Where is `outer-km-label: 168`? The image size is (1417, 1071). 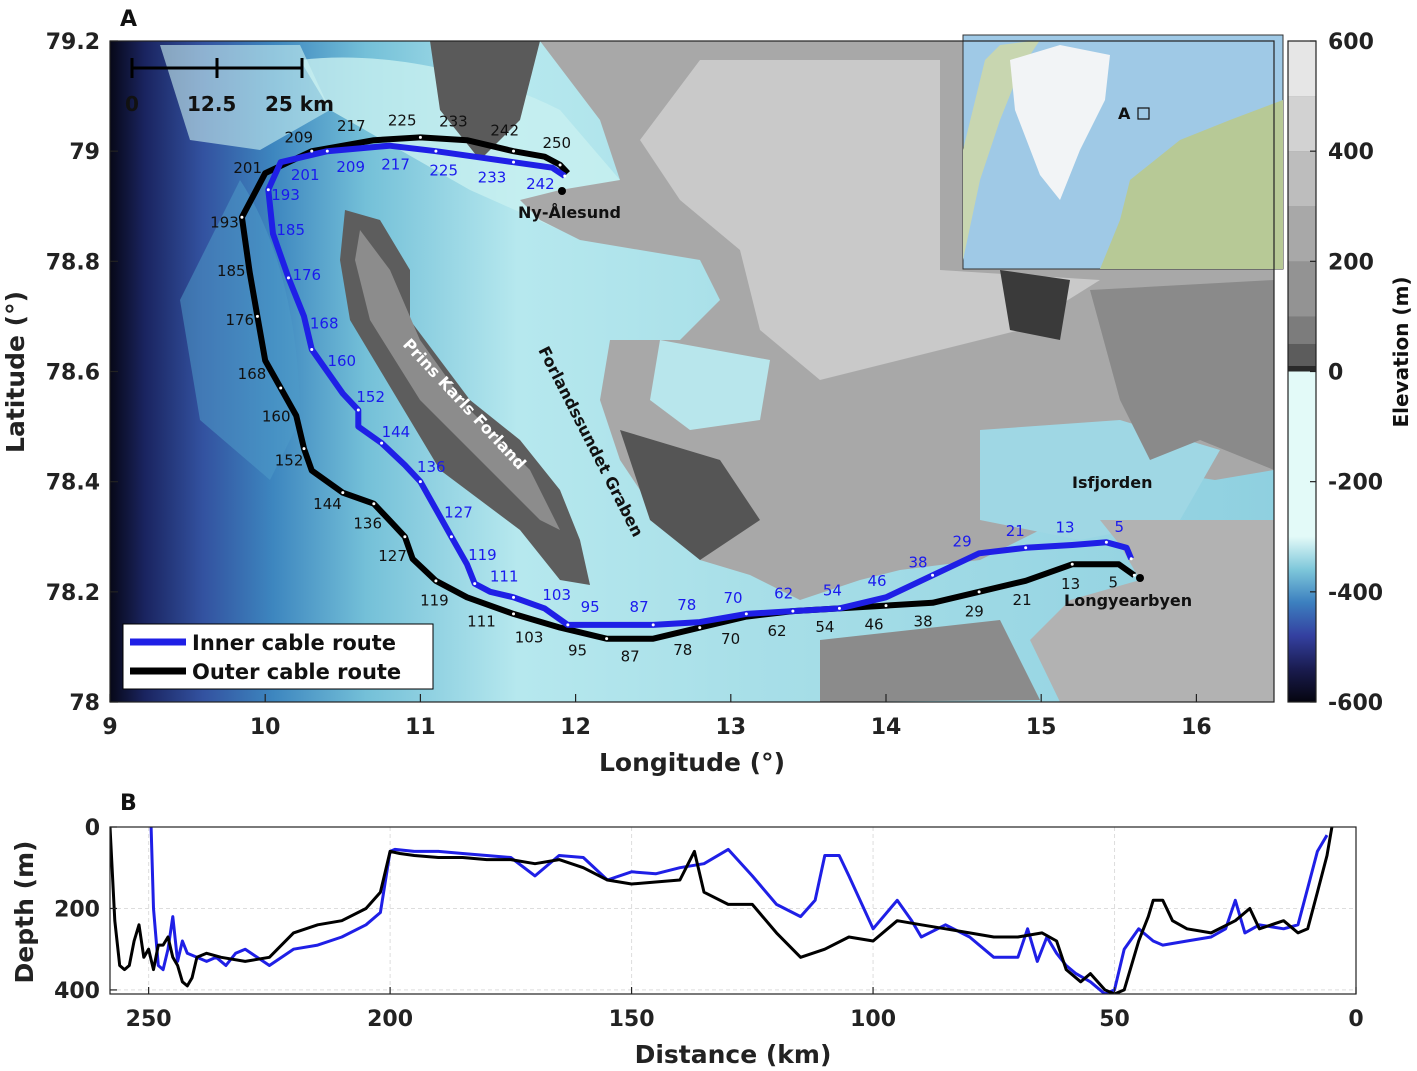
outer-km-label: 168 is located at coordinates (252, 374).